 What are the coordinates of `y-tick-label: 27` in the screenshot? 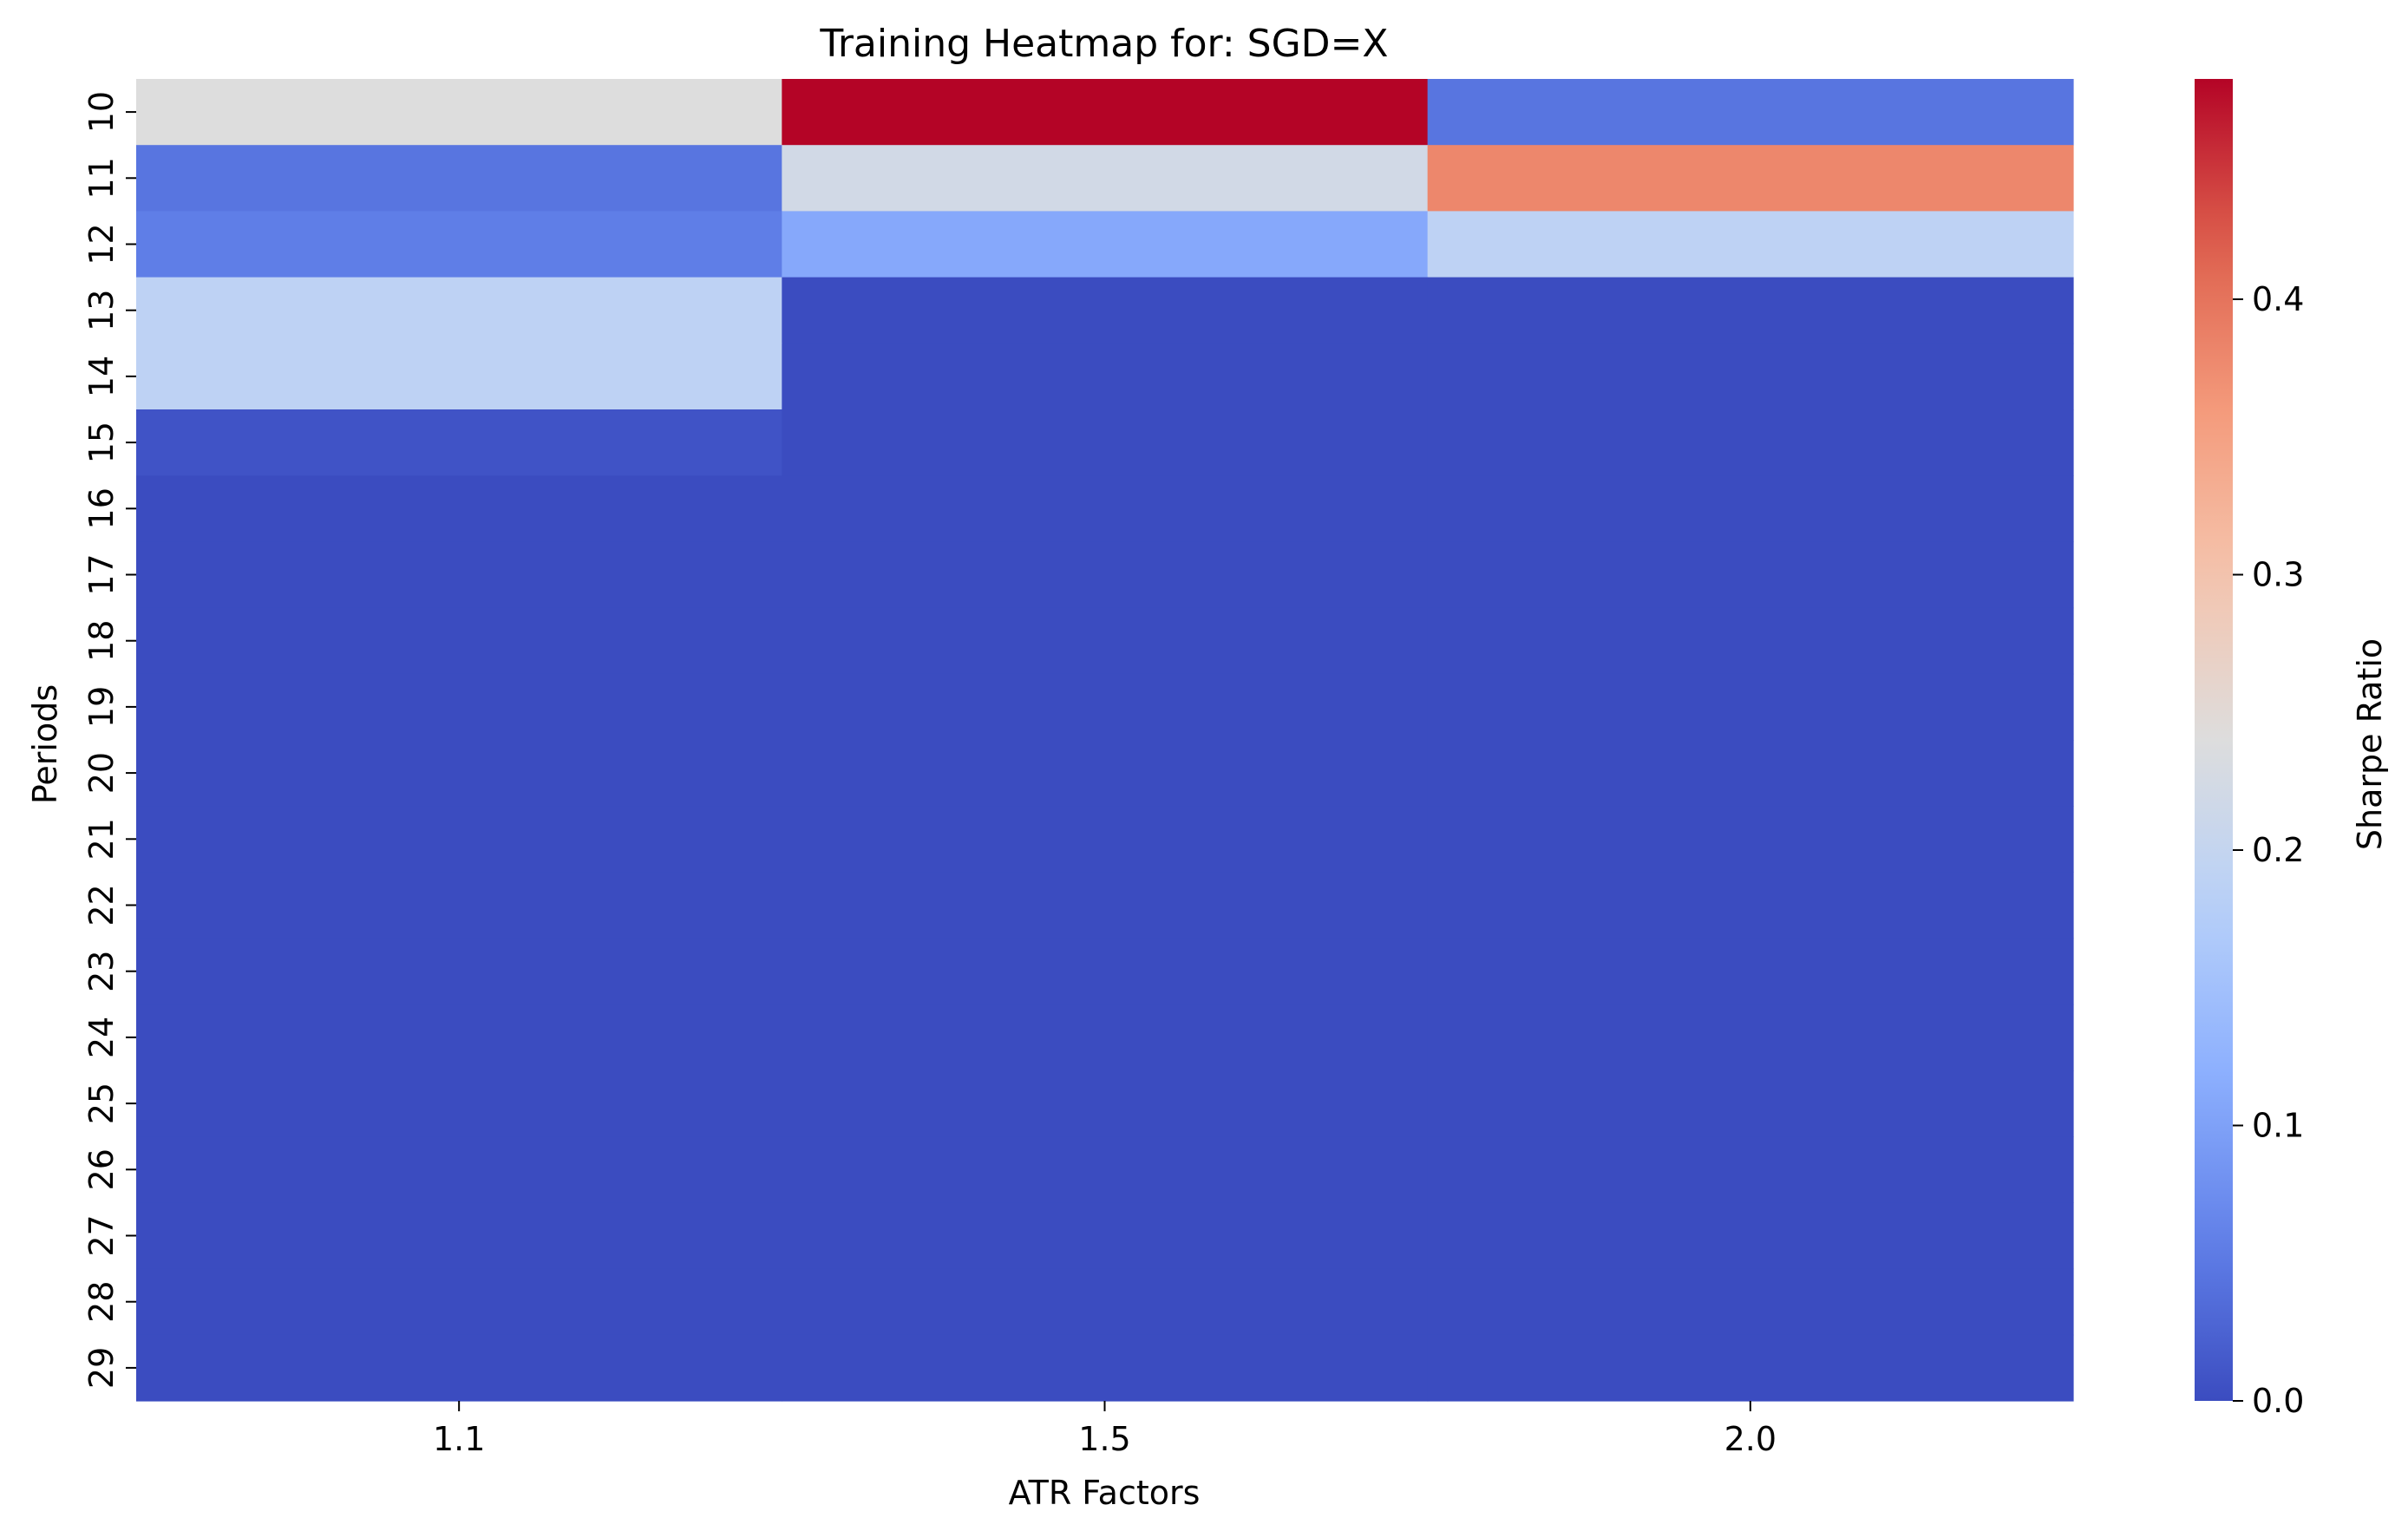 It's located at (101, 1235).